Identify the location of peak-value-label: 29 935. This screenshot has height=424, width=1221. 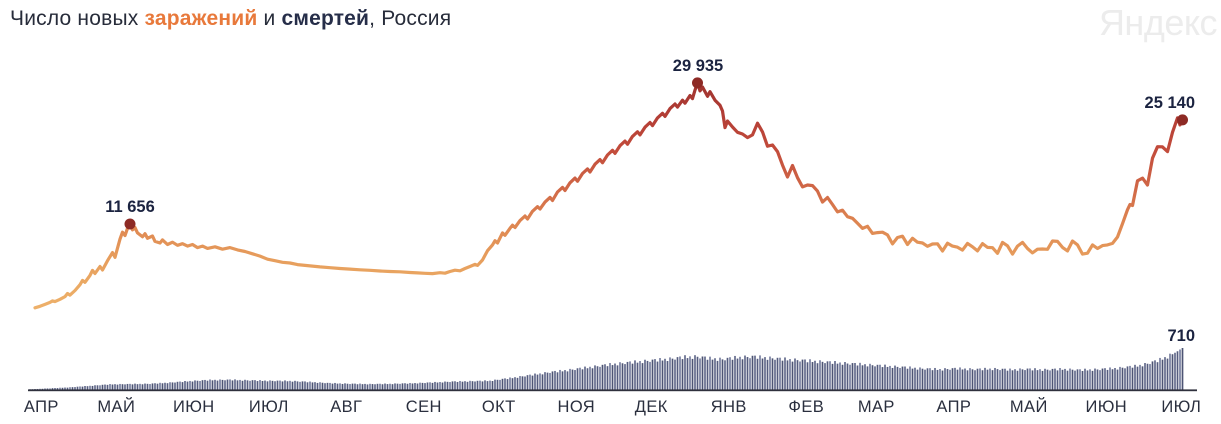
(698, 66).